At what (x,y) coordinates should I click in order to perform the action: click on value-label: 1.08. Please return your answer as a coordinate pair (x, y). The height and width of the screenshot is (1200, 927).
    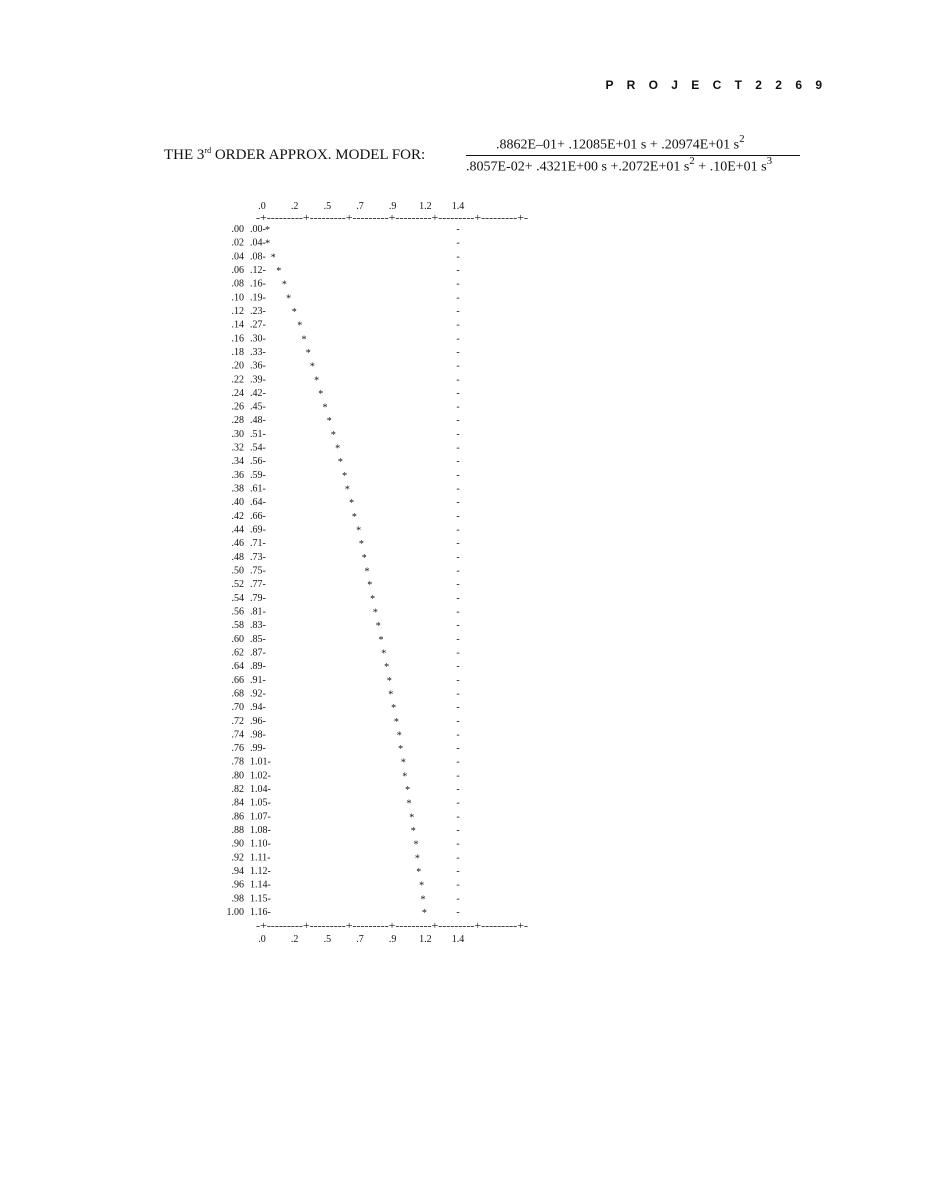
    Looking at the image, I should click on (259, 830).